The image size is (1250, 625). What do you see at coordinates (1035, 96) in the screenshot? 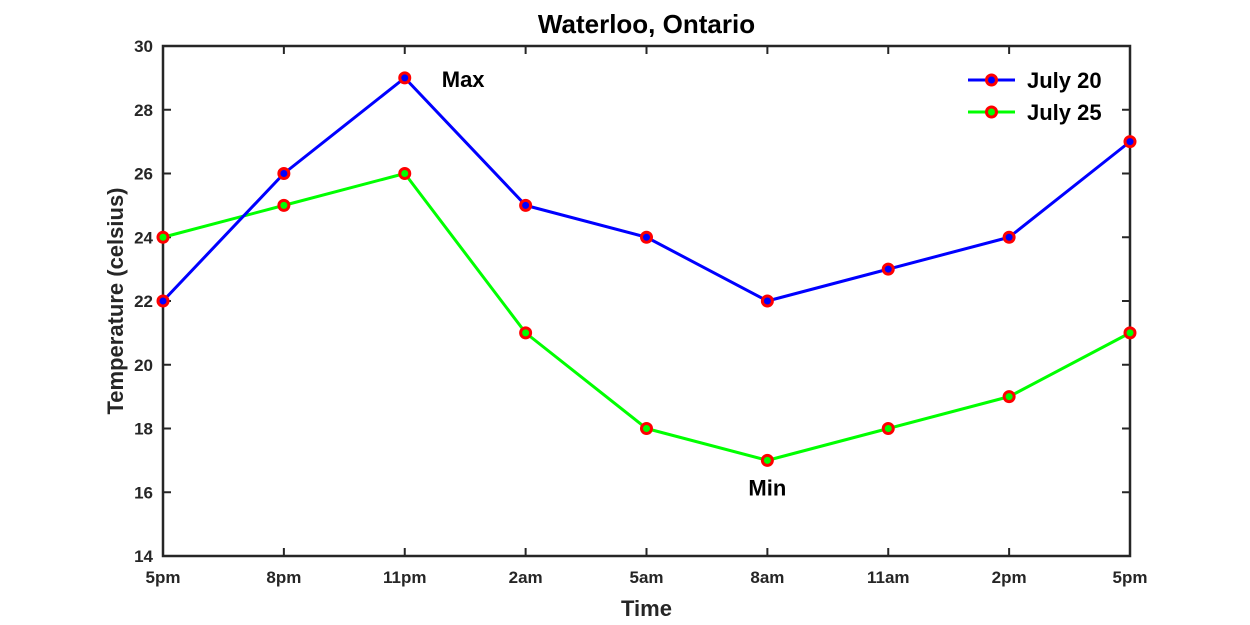
I see `legend: July 20 July 25` at bounding box center [1035, 96].